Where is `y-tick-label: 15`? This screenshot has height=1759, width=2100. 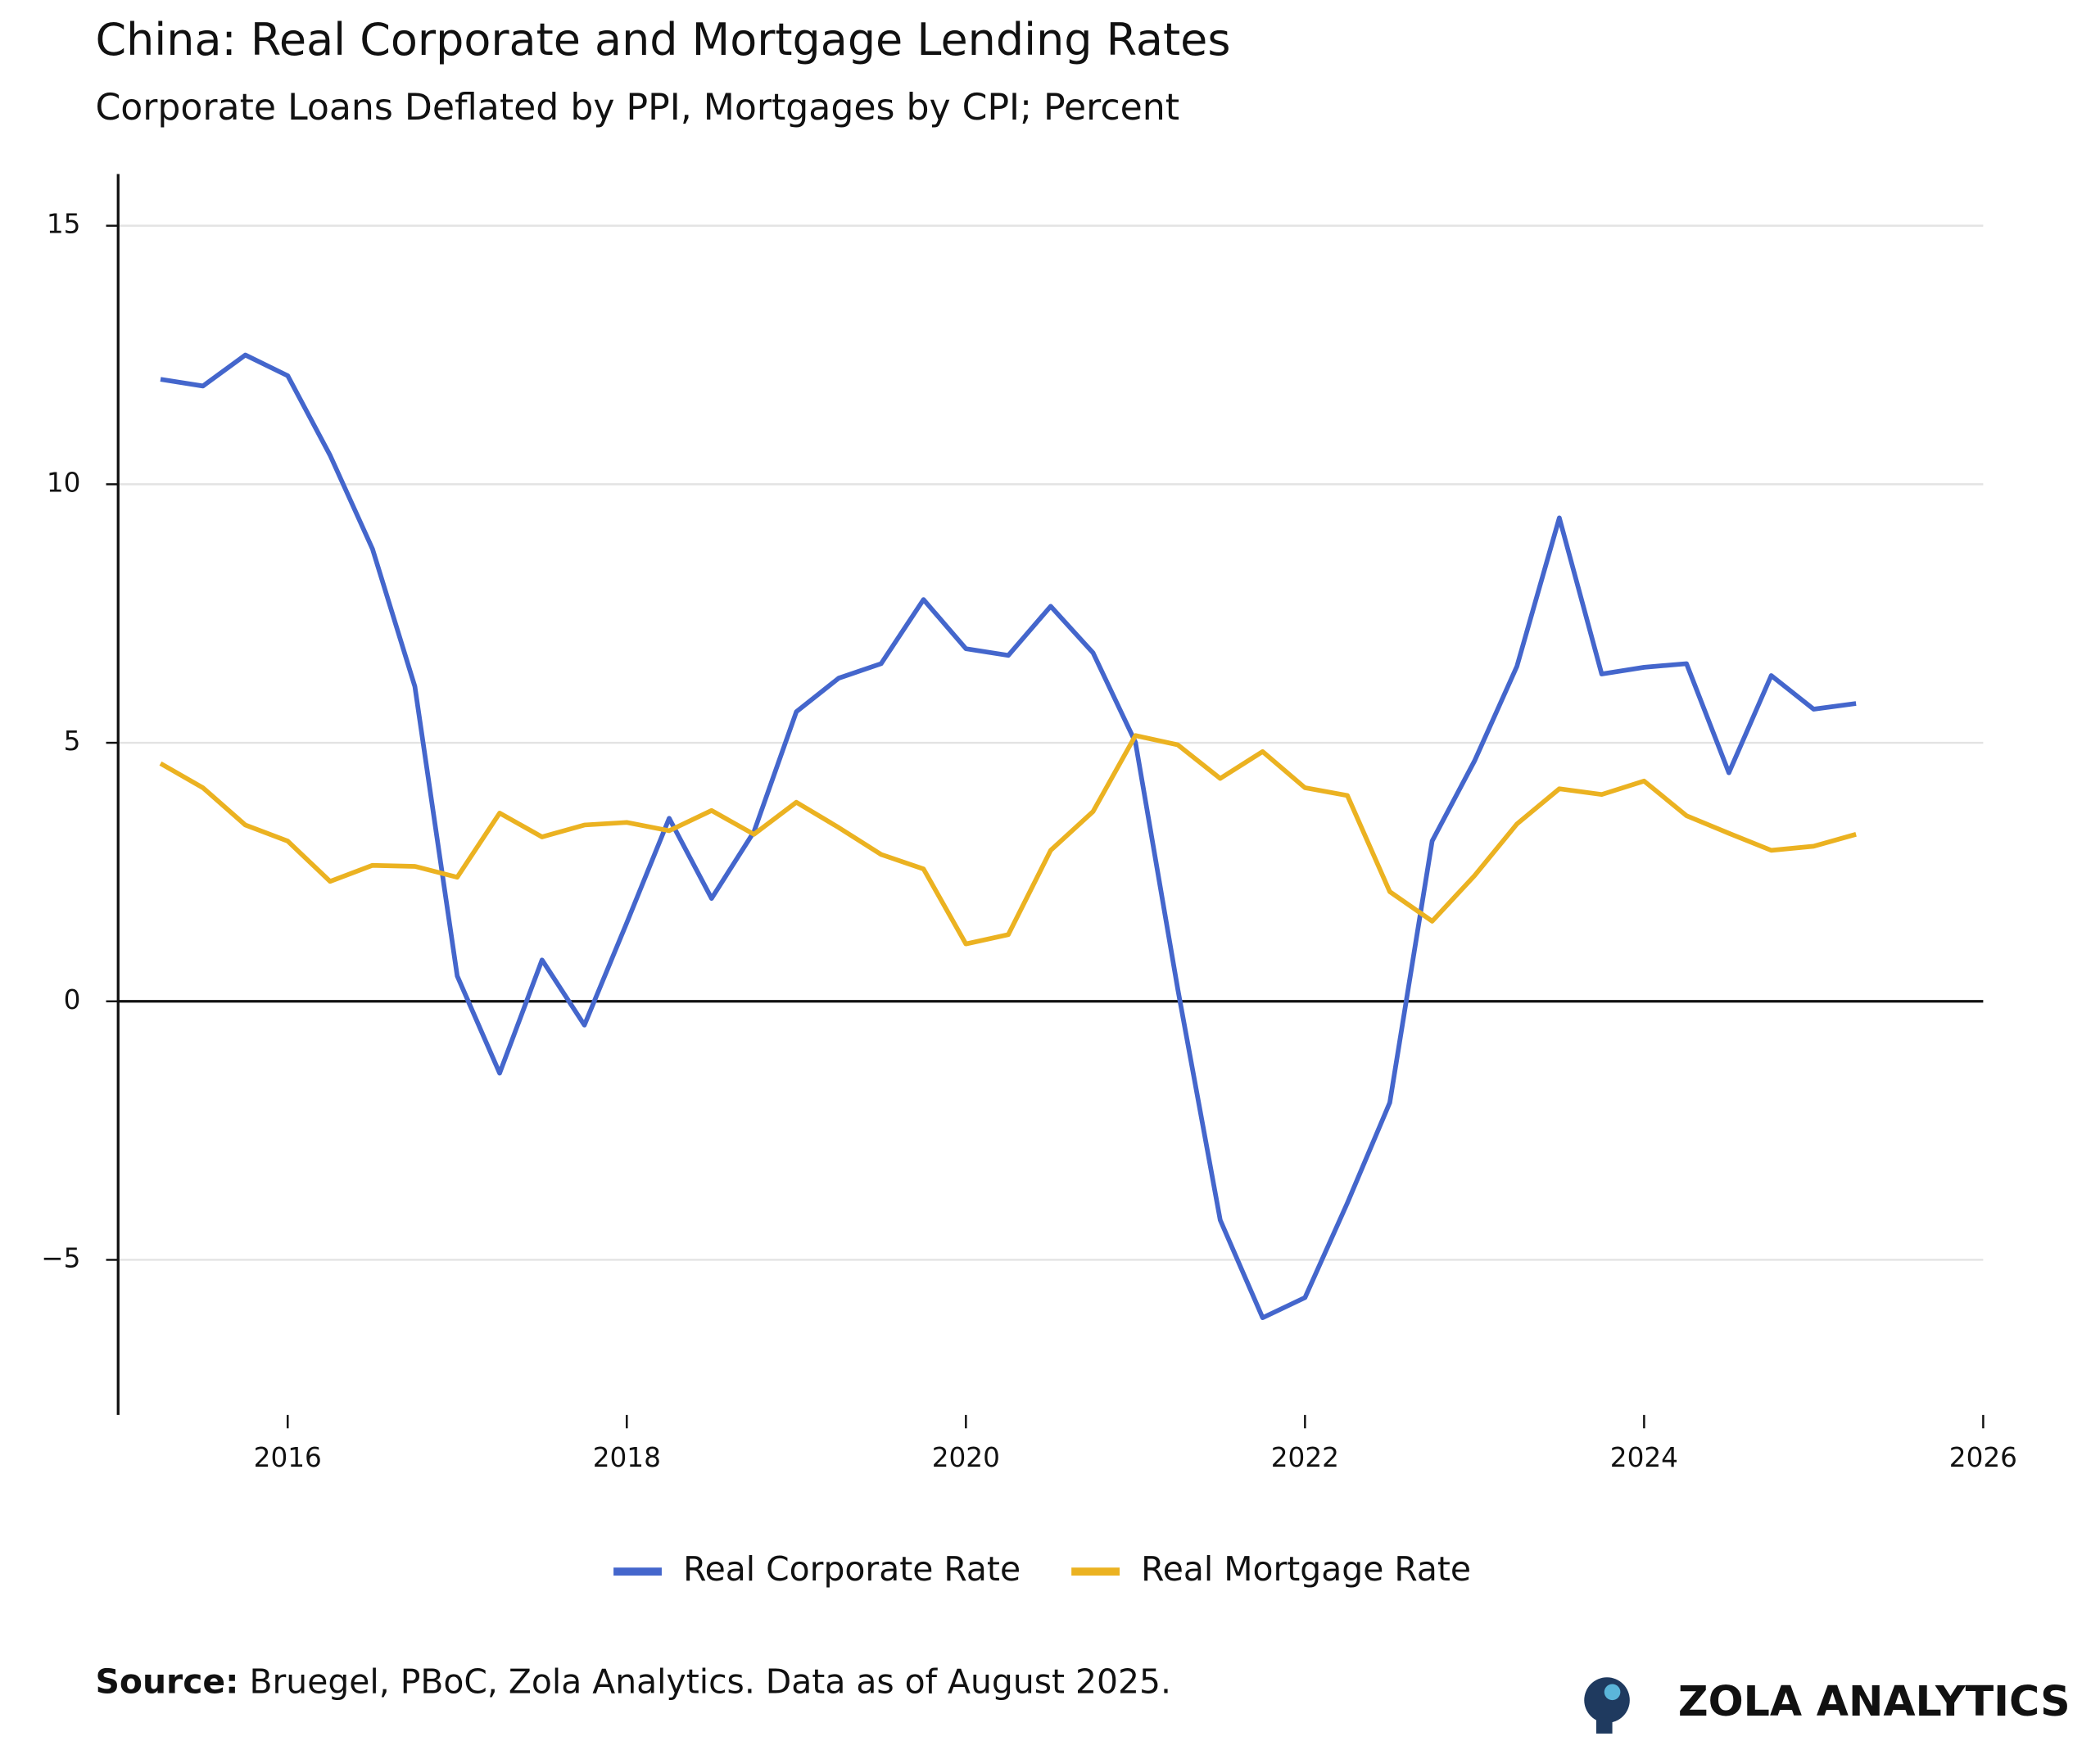
y-tick-label: 15 is located at coordinates (64, 224).